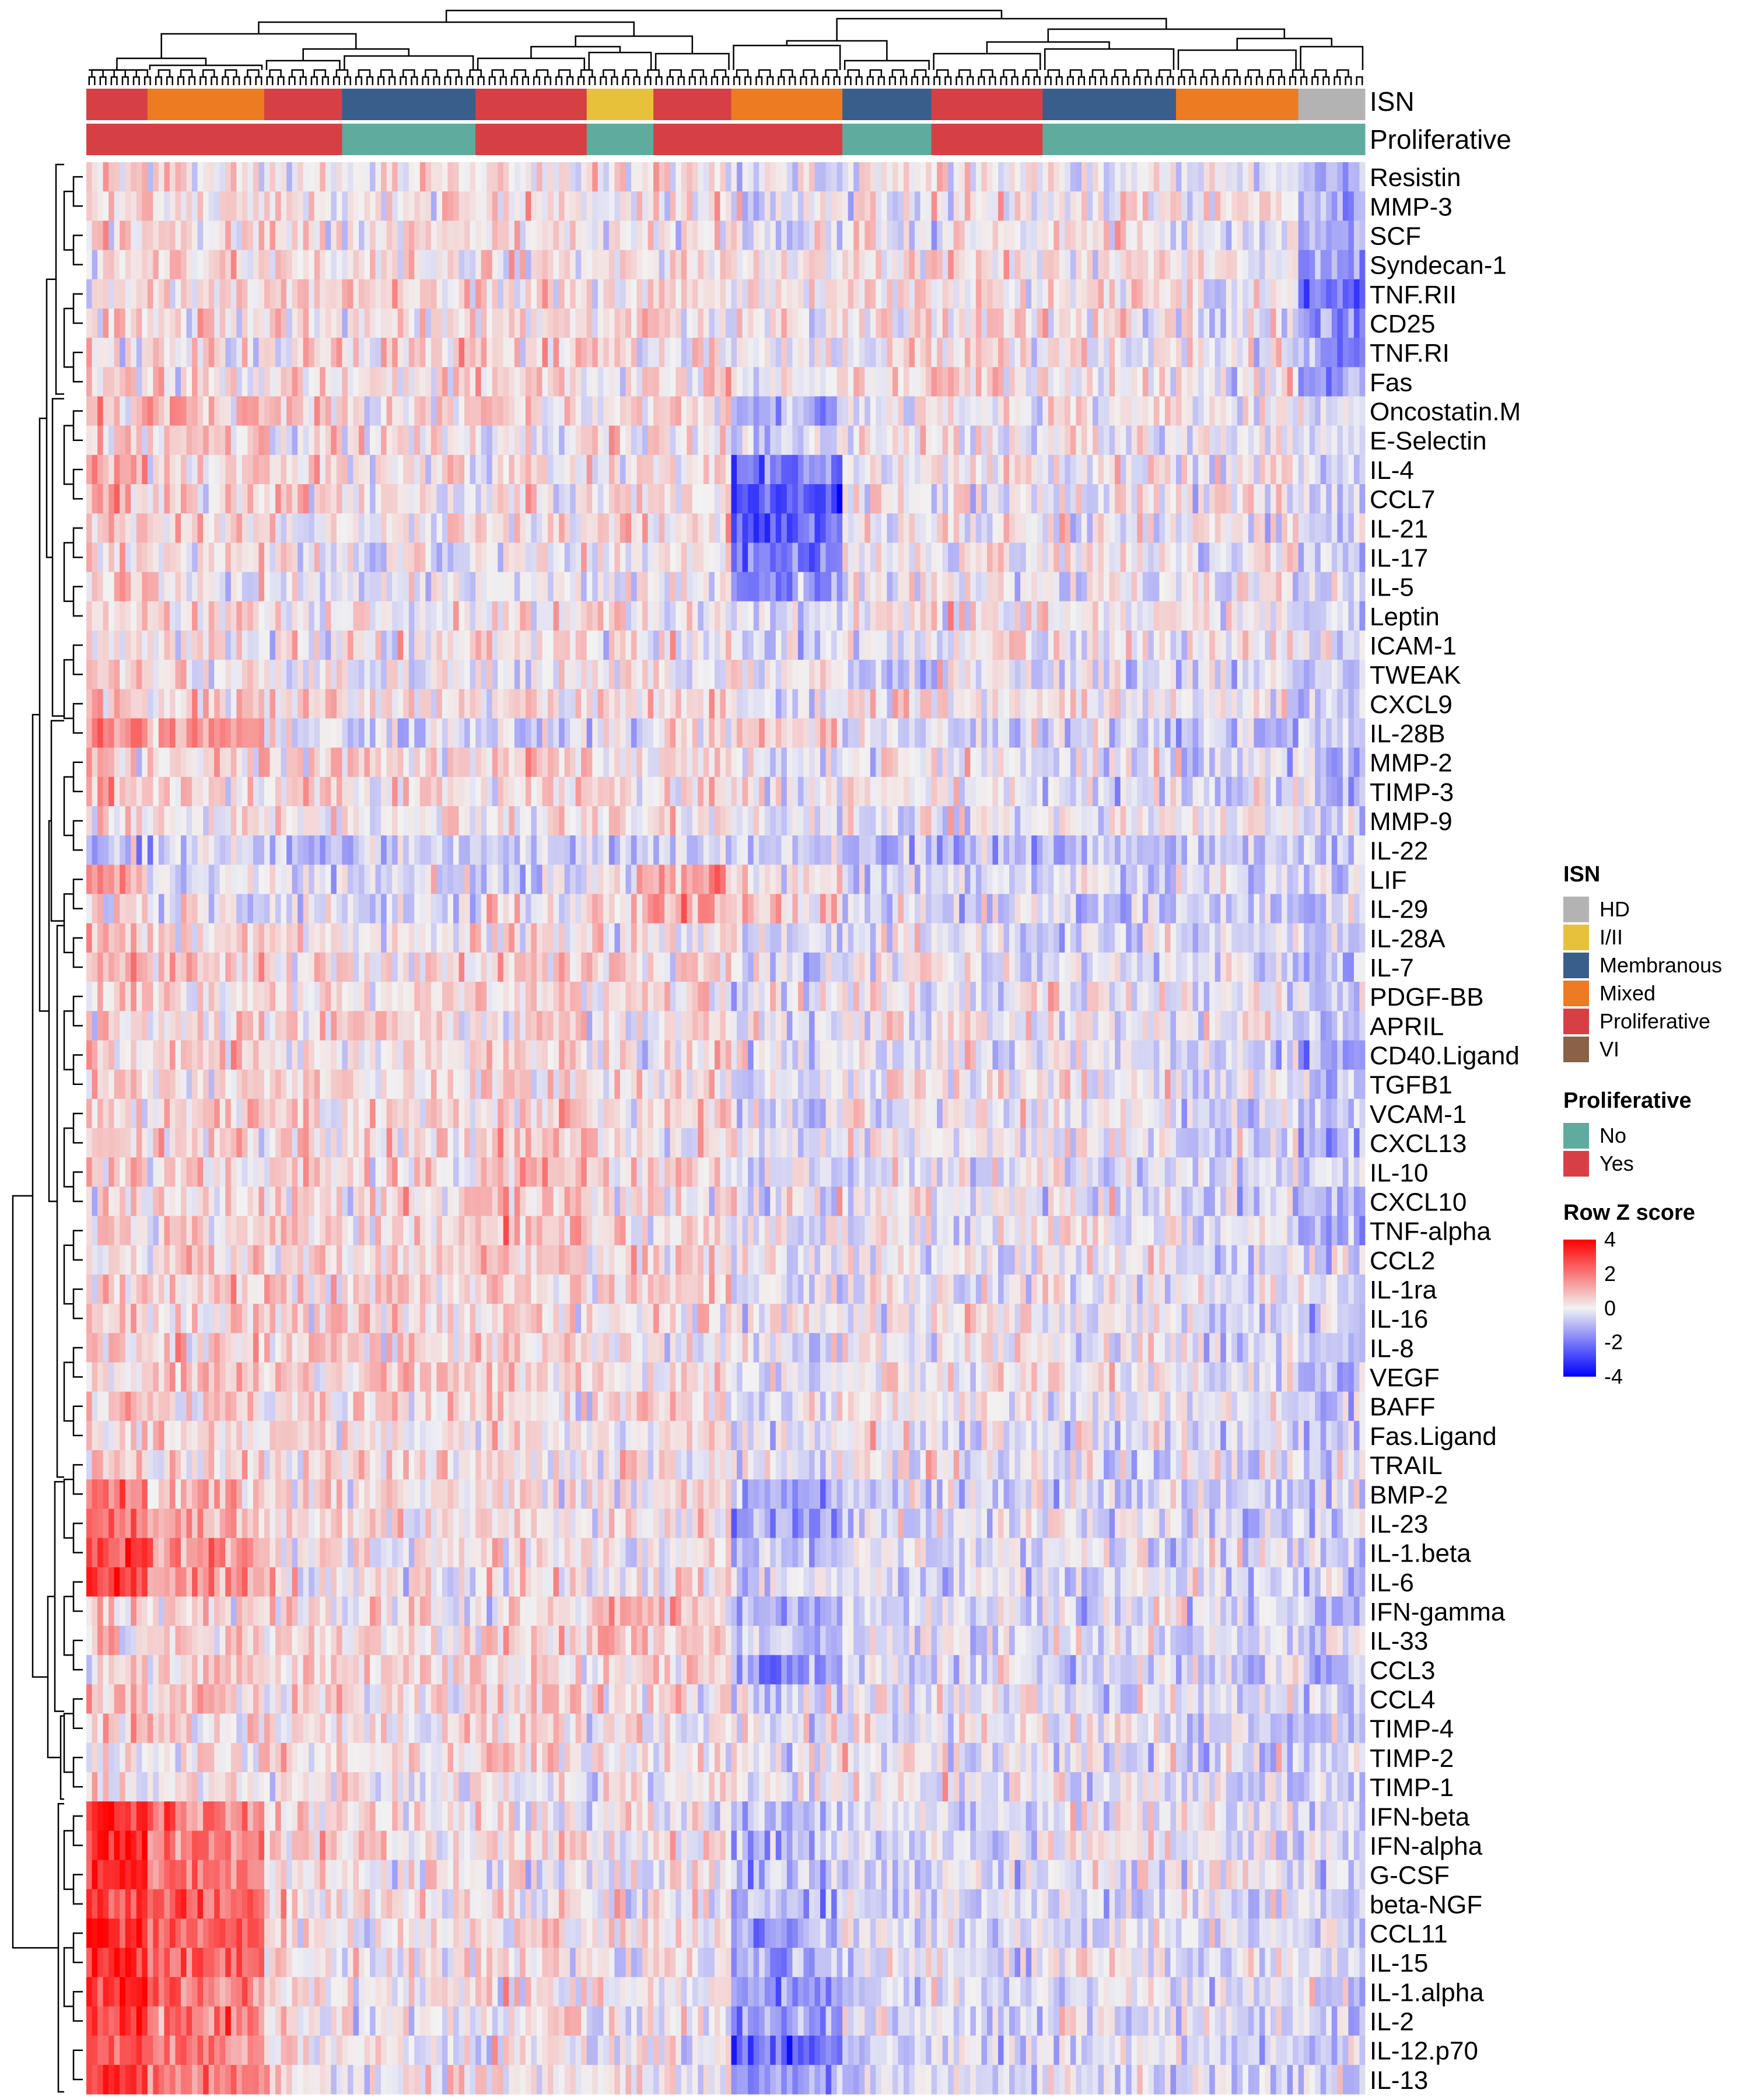  I want to click on row-dendrogram, so click(48, 1128).